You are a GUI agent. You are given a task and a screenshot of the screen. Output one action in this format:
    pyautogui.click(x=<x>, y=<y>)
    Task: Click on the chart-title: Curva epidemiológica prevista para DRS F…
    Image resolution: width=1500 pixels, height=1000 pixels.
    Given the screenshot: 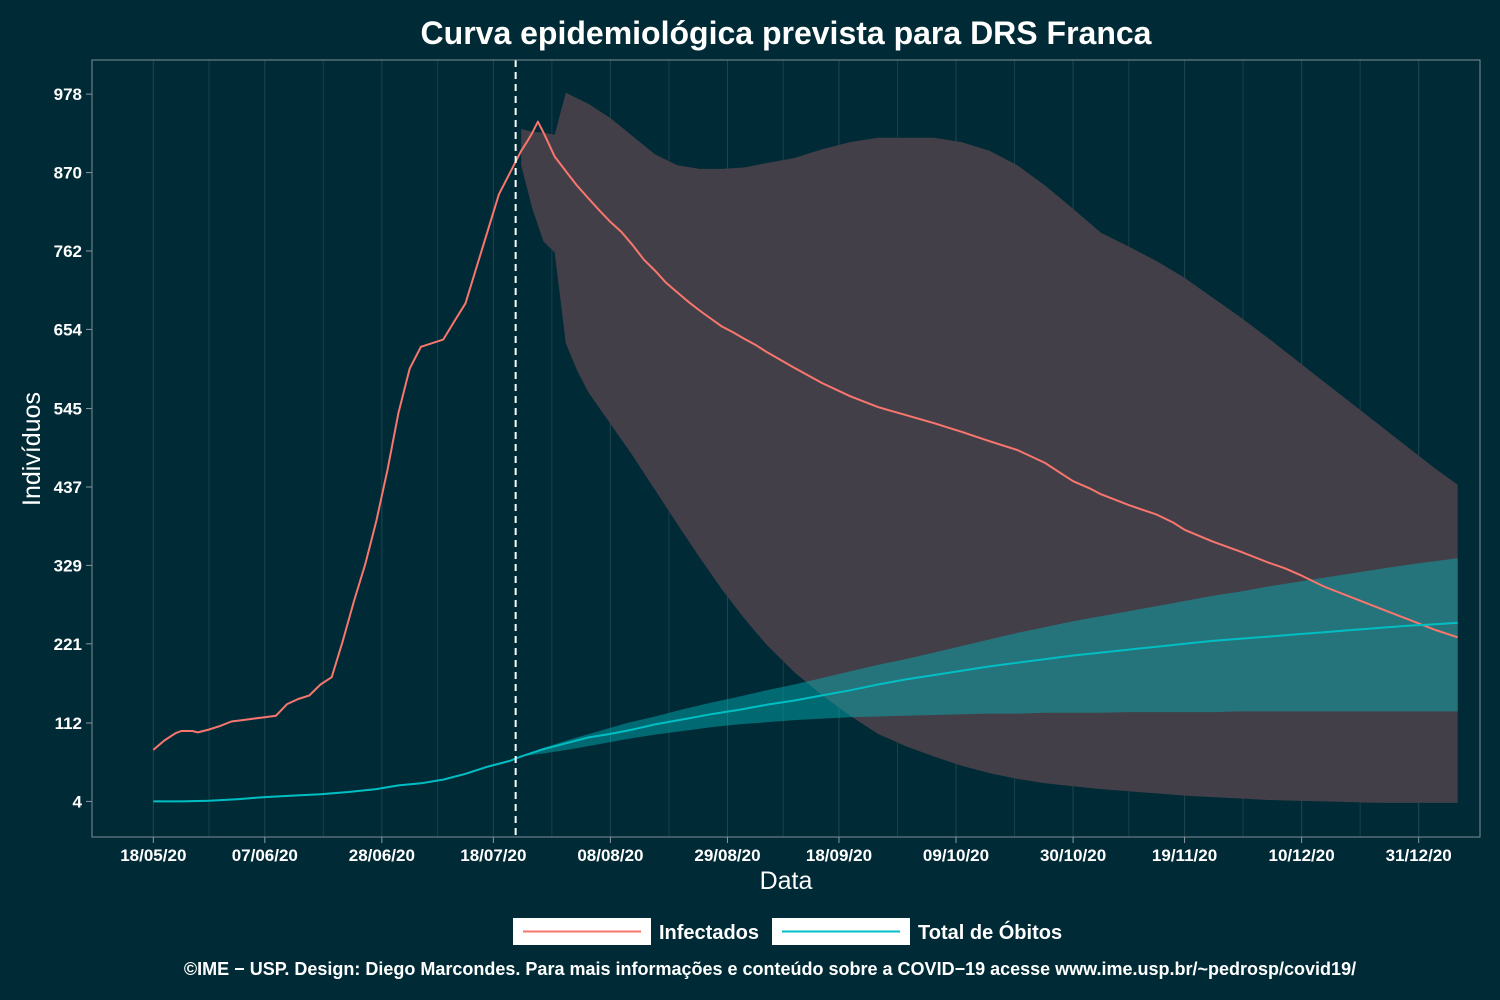 What is the action you would take?
    pyautogui.click(x=786, y=33)
    